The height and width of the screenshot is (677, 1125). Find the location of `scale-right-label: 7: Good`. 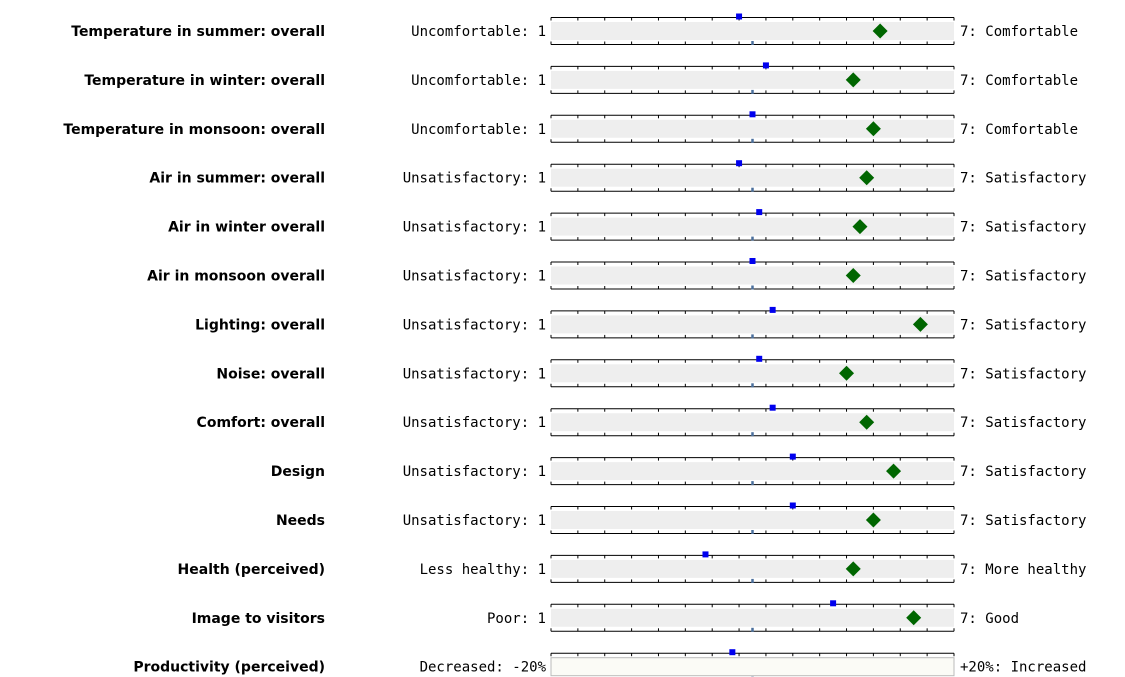

scale-right-label: 7: Good is located at coordinates (989, 619).